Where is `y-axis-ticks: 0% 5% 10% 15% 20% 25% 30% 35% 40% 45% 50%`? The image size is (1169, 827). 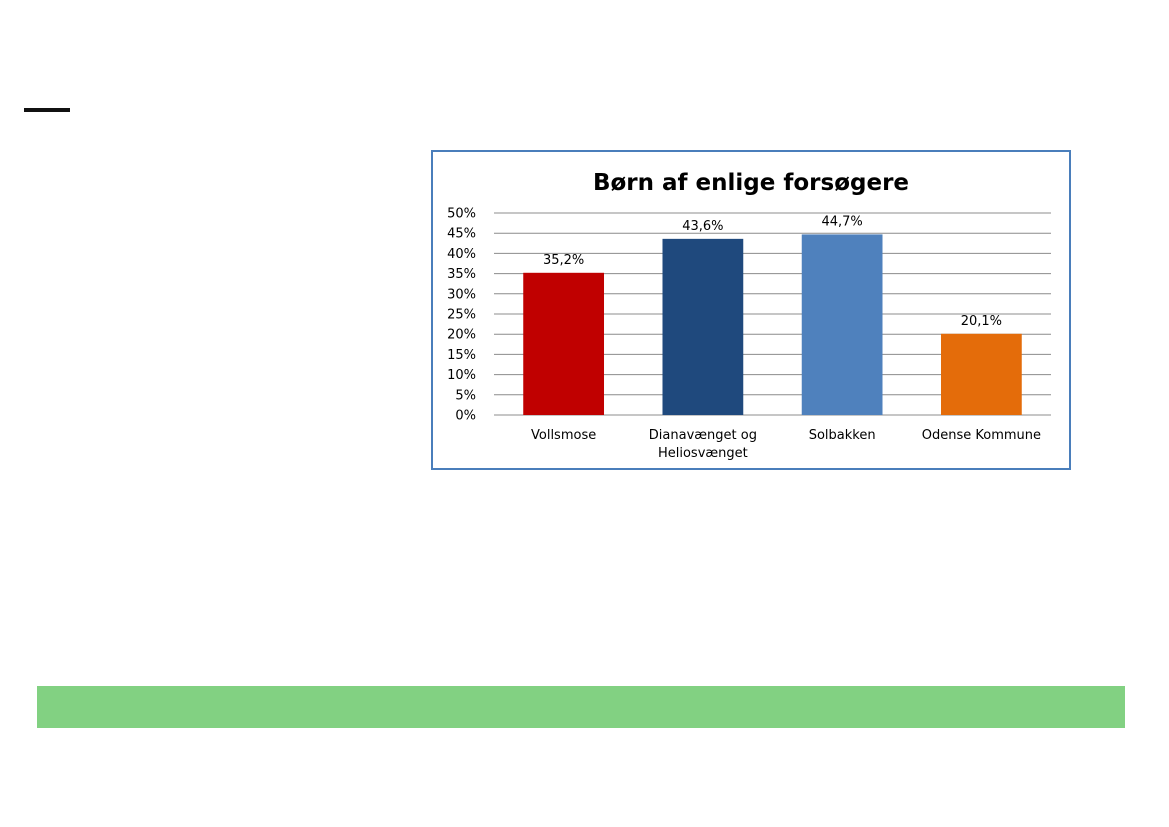
y-axis-ticks: 0% 5% 10% 15% 20% 25% 30% 35% 40% 45% 50% is located at coordinates (461, 315).